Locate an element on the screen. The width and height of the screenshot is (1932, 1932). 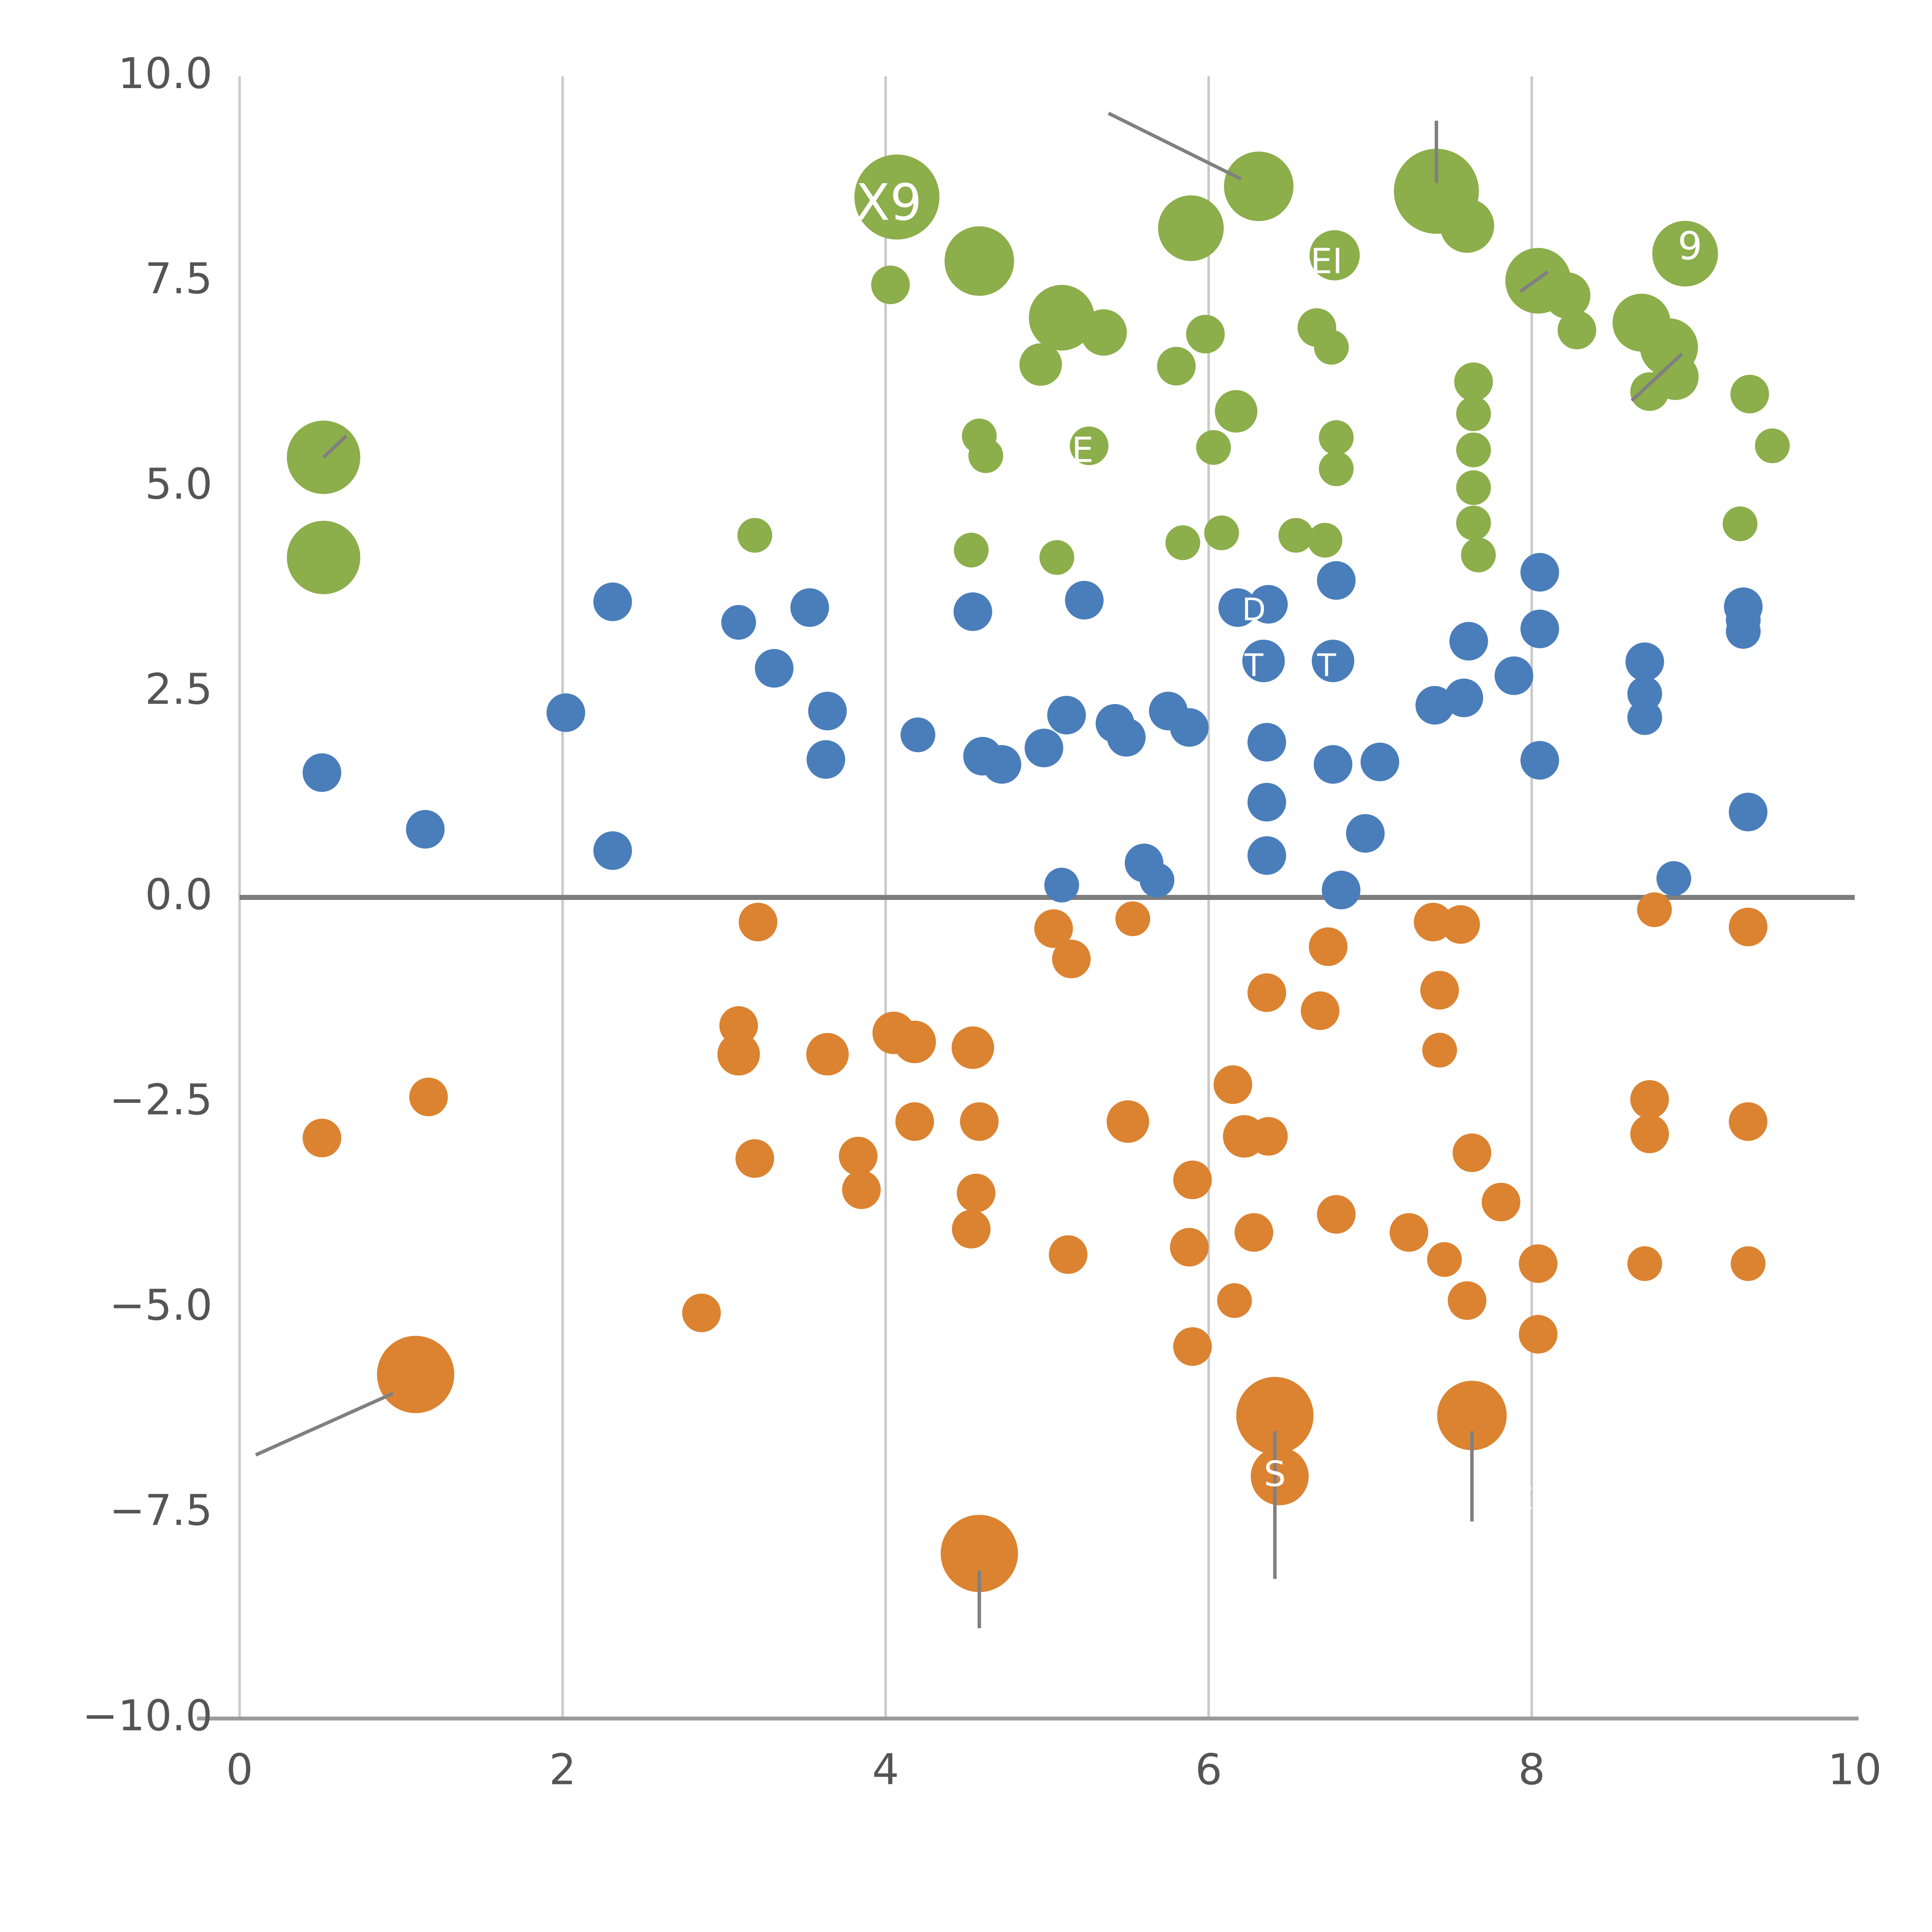
y-tick-label: 0.0 is located at coordinates (179, 894).